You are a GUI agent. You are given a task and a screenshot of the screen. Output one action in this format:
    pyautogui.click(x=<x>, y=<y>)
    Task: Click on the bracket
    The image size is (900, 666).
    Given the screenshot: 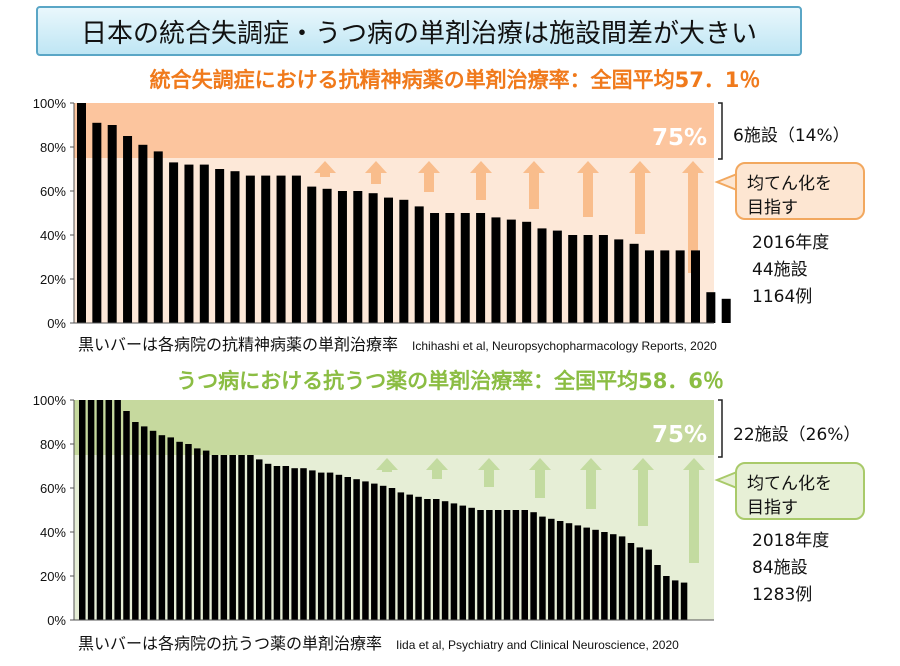 What is the action you would take?
    pyautogui.click(x=720, y=131)
    